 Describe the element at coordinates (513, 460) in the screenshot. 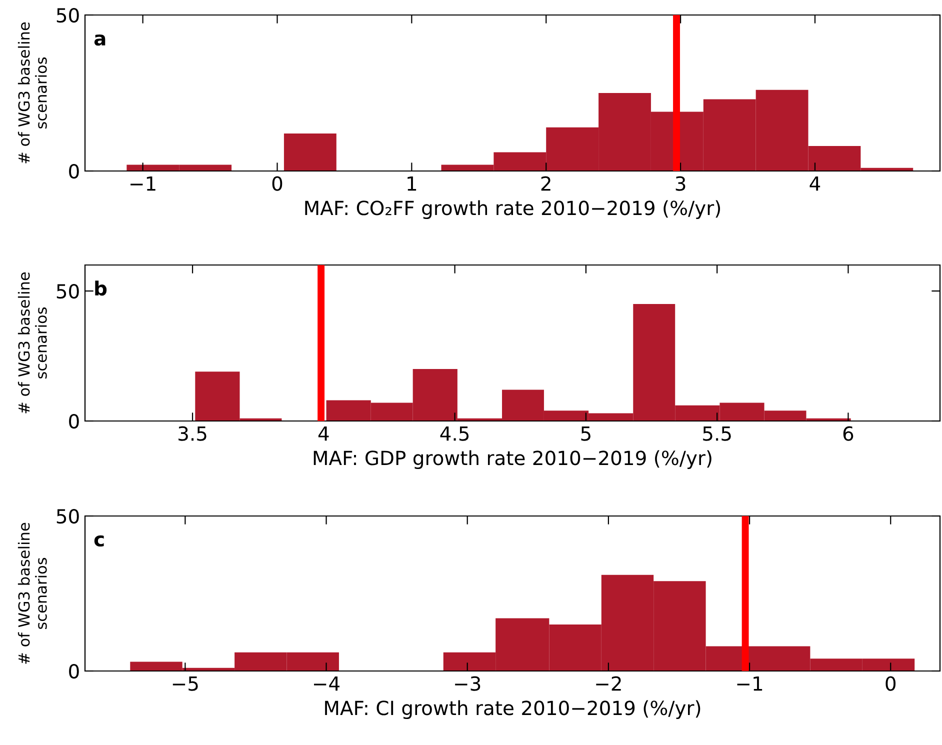

I see `x-axis-title: MAF: GDP growth rate 2010−2019 (%/yr)` at that location.